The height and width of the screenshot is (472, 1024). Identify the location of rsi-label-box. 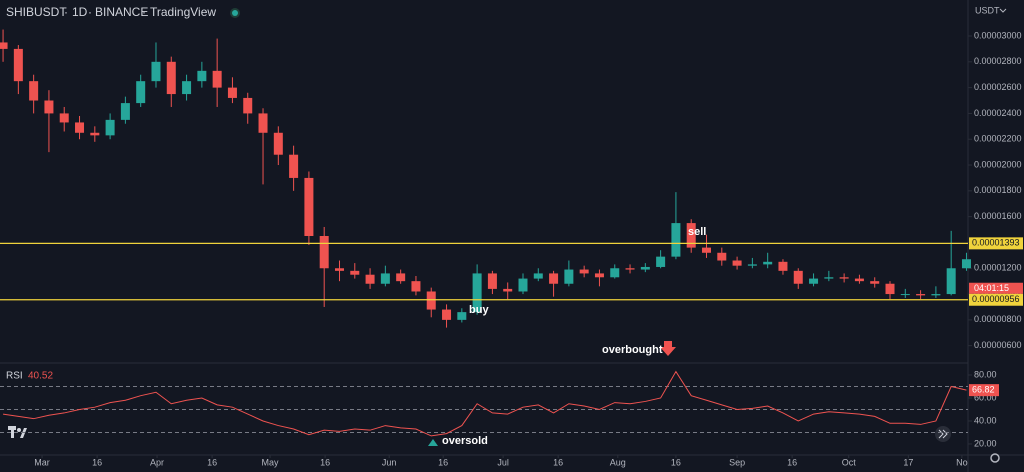
(984, 390).